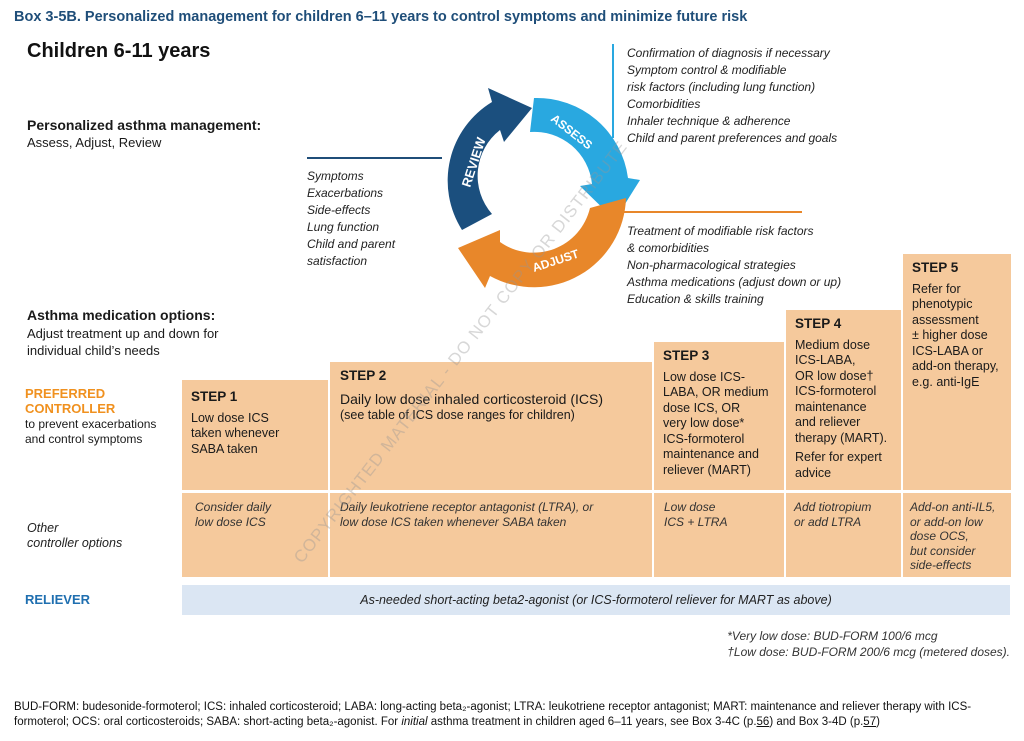  What do you see at coordinates (838, 457) in the screenshot?
I see `step-4-line: Refer for expert` at bounding box center [838, 457].